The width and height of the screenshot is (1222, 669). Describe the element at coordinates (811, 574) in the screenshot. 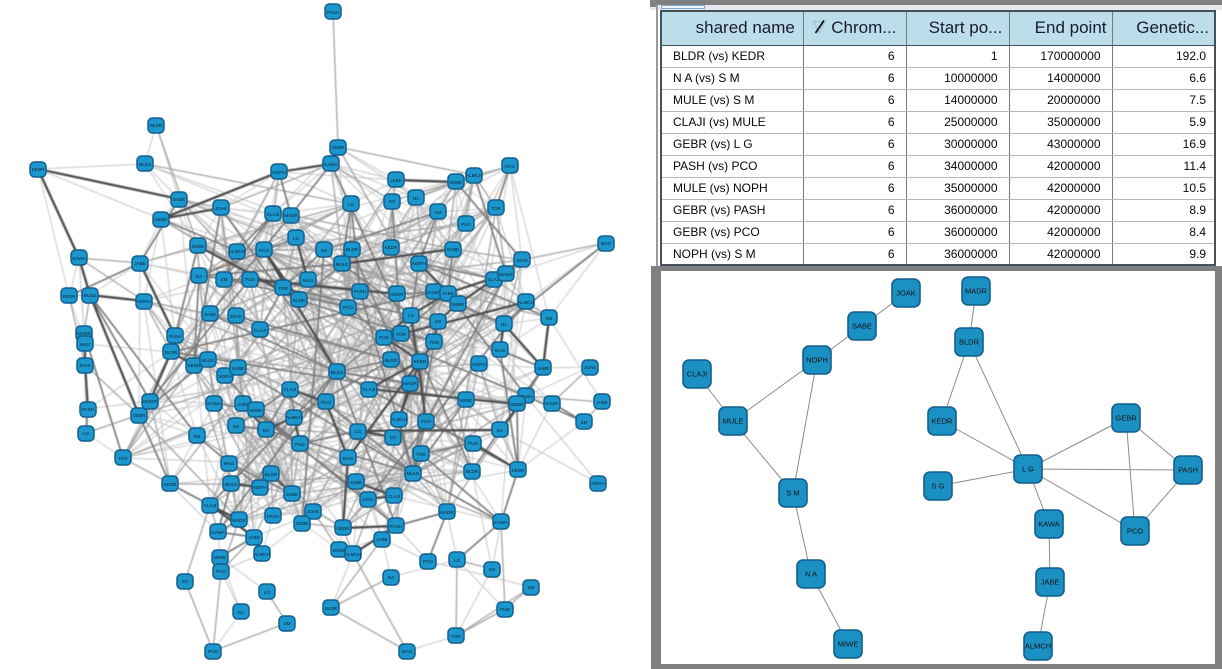

I see `svg-text: N A` at that location.